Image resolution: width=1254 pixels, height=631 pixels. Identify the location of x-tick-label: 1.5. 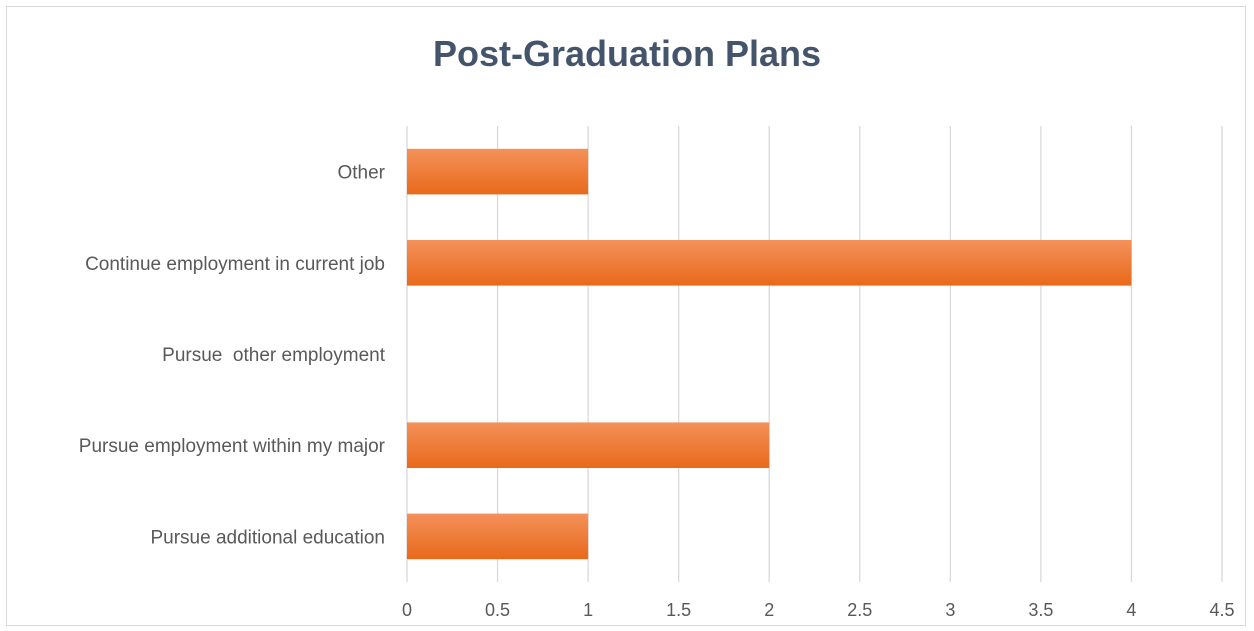
(678, 610).